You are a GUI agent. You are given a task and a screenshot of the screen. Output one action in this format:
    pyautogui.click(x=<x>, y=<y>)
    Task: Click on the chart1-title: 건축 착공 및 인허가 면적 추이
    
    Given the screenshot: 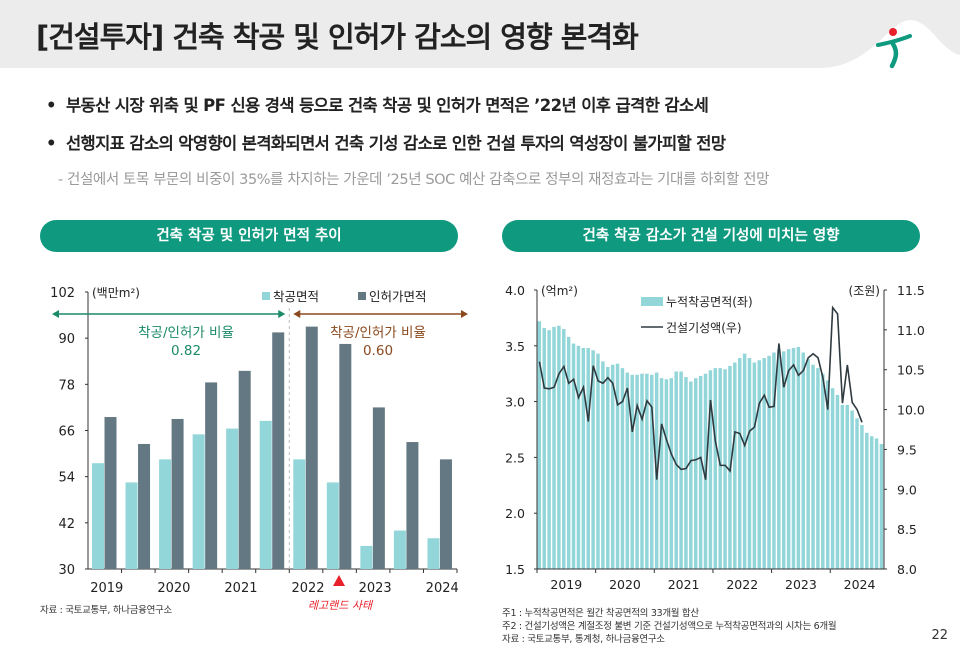 What is the action you would take?
    pyautogui.click(x=249, y=236)
    